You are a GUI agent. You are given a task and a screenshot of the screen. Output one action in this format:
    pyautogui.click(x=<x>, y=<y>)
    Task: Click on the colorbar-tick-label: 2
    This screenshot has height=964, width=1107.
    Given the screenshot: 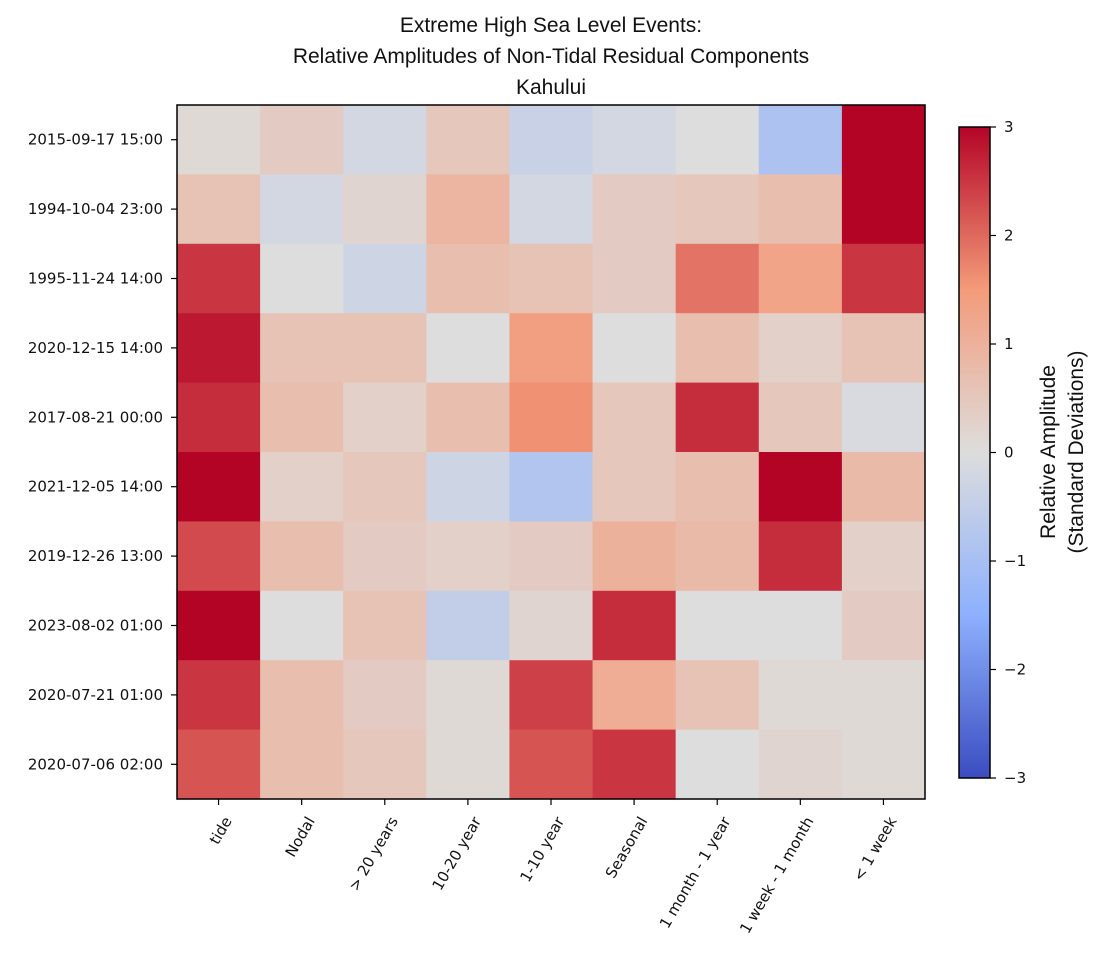 What is the action you would take?
    pyautogui.click(x=1009, y=236)
    